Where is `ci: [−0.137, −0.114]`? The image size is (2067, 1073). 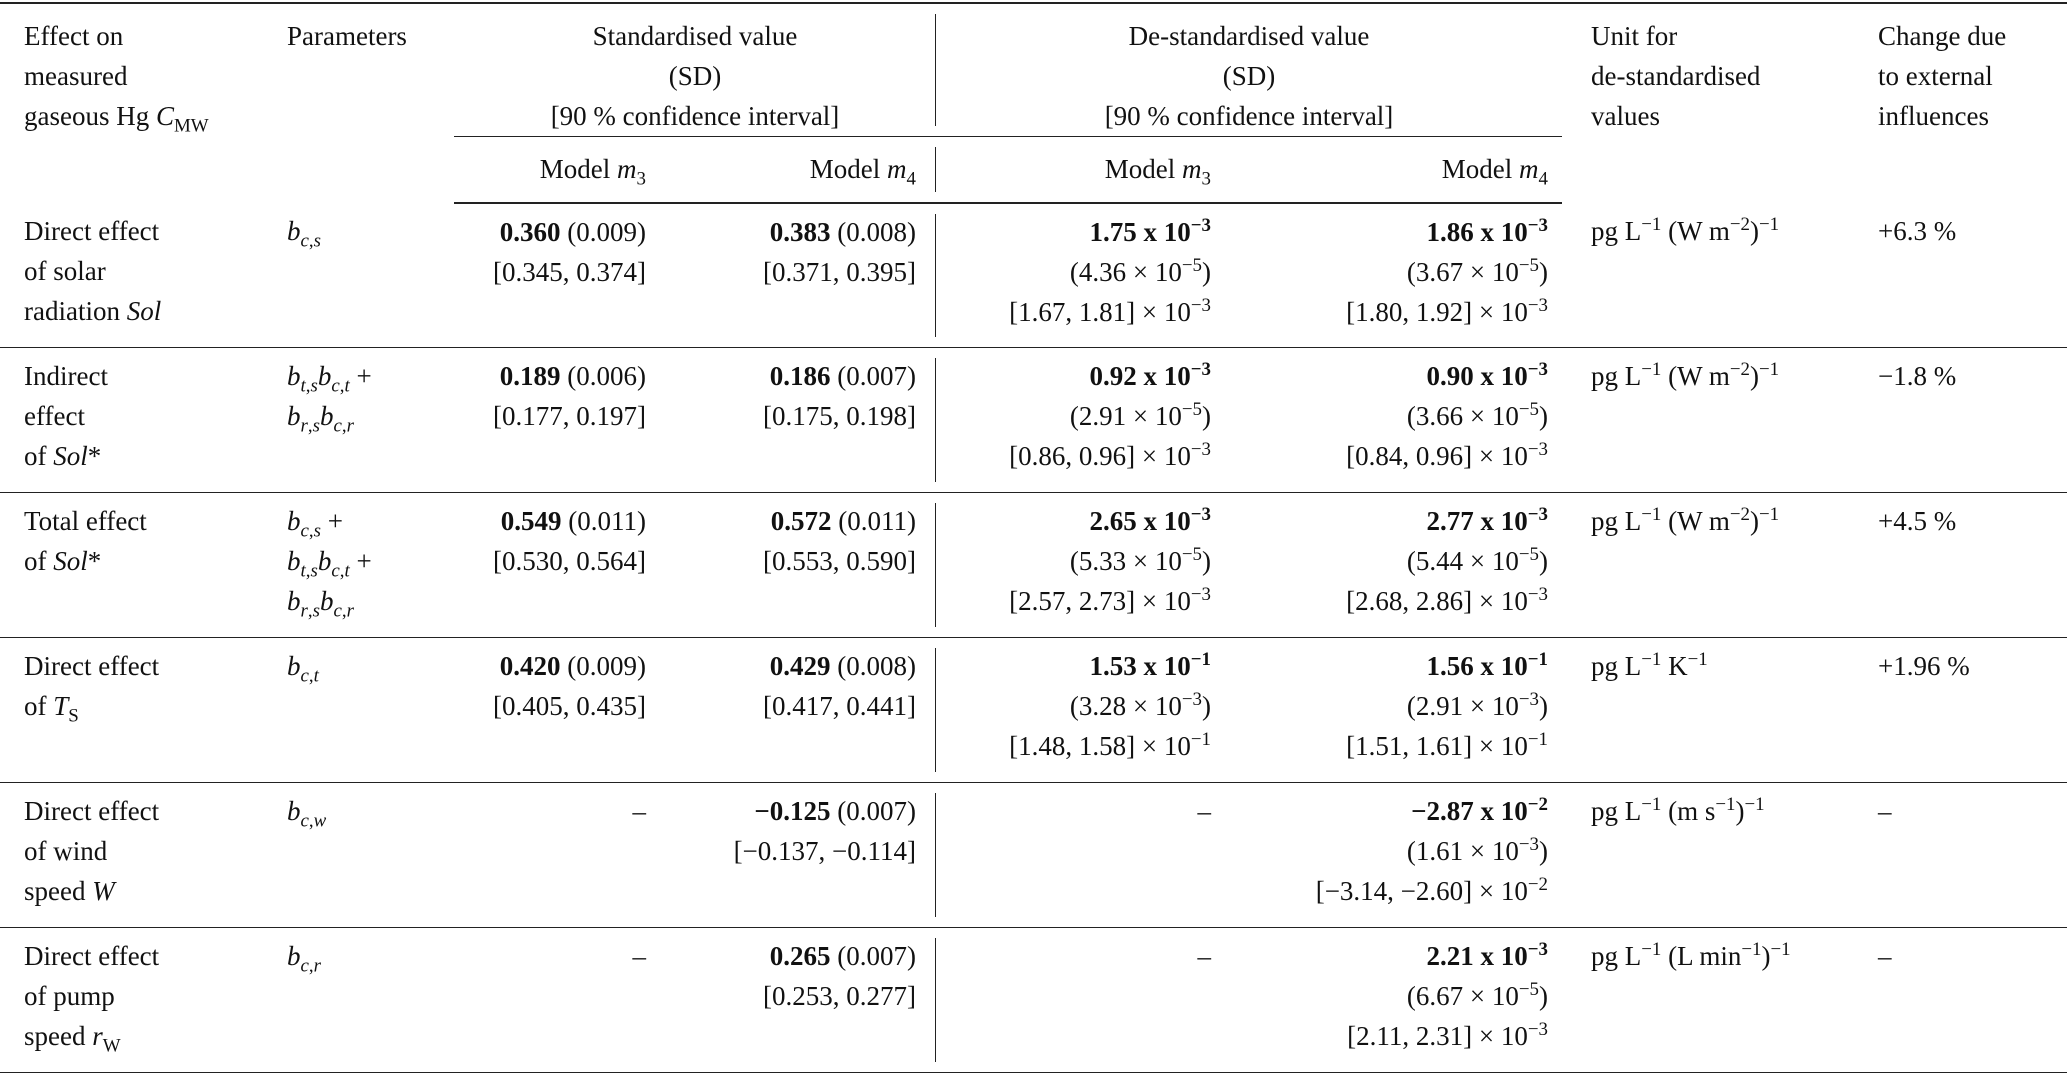 ci: [−0.137, −0.114] is located at coordinates (824, 851).